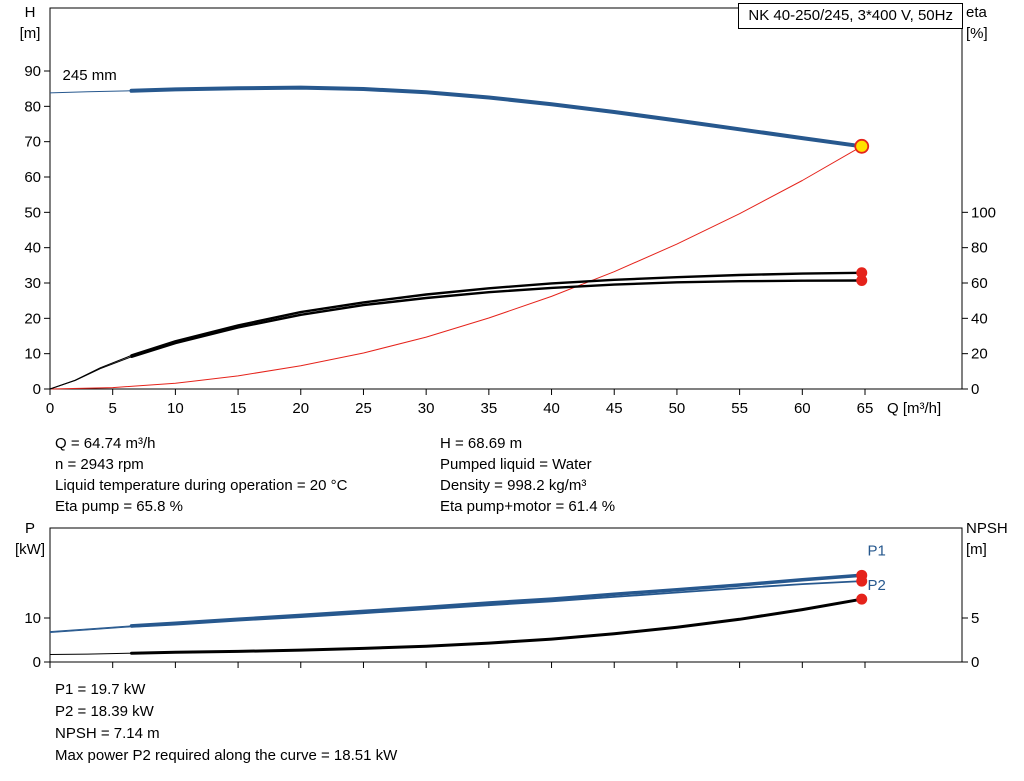 This screenshot has width=1024, height=781. What do you see at coordinates (30, 12) in the screenshot?
I see `h-axis-symbol: H` at bounding box center [30, 12].